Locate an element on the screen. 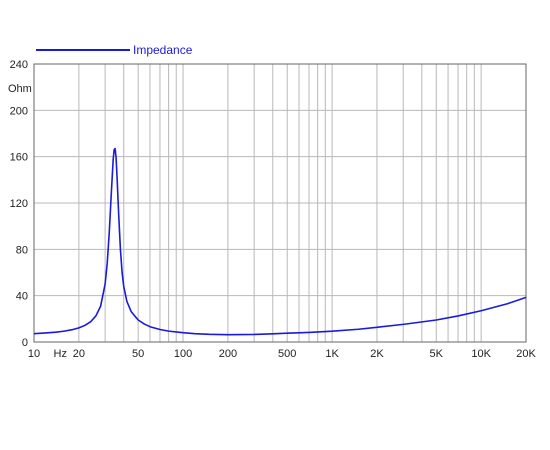  x-tick-label: 20K is located at coordinates (526, 354).